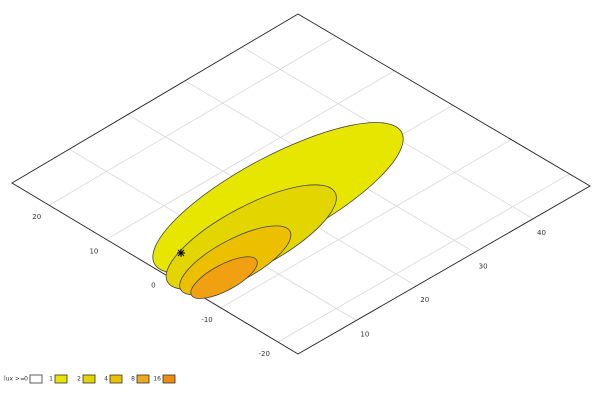  What do you see at coordinates (206, 320) in the screenshot?
I see `left-axis-label: -10` at bounding box center [206, 320].